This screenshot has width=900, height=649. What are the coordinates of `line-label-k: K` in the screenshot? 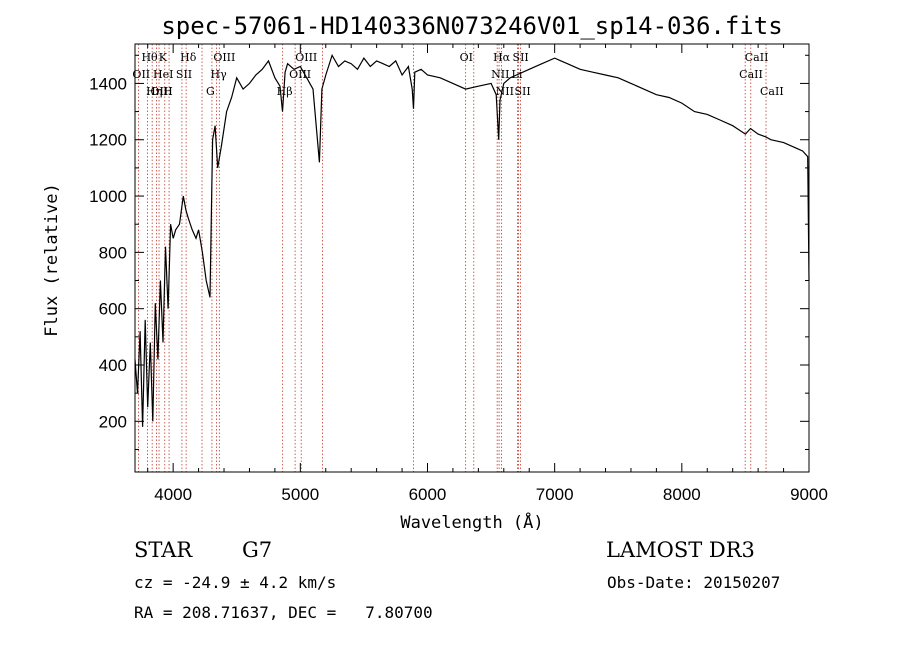 It's located at (163, 57).